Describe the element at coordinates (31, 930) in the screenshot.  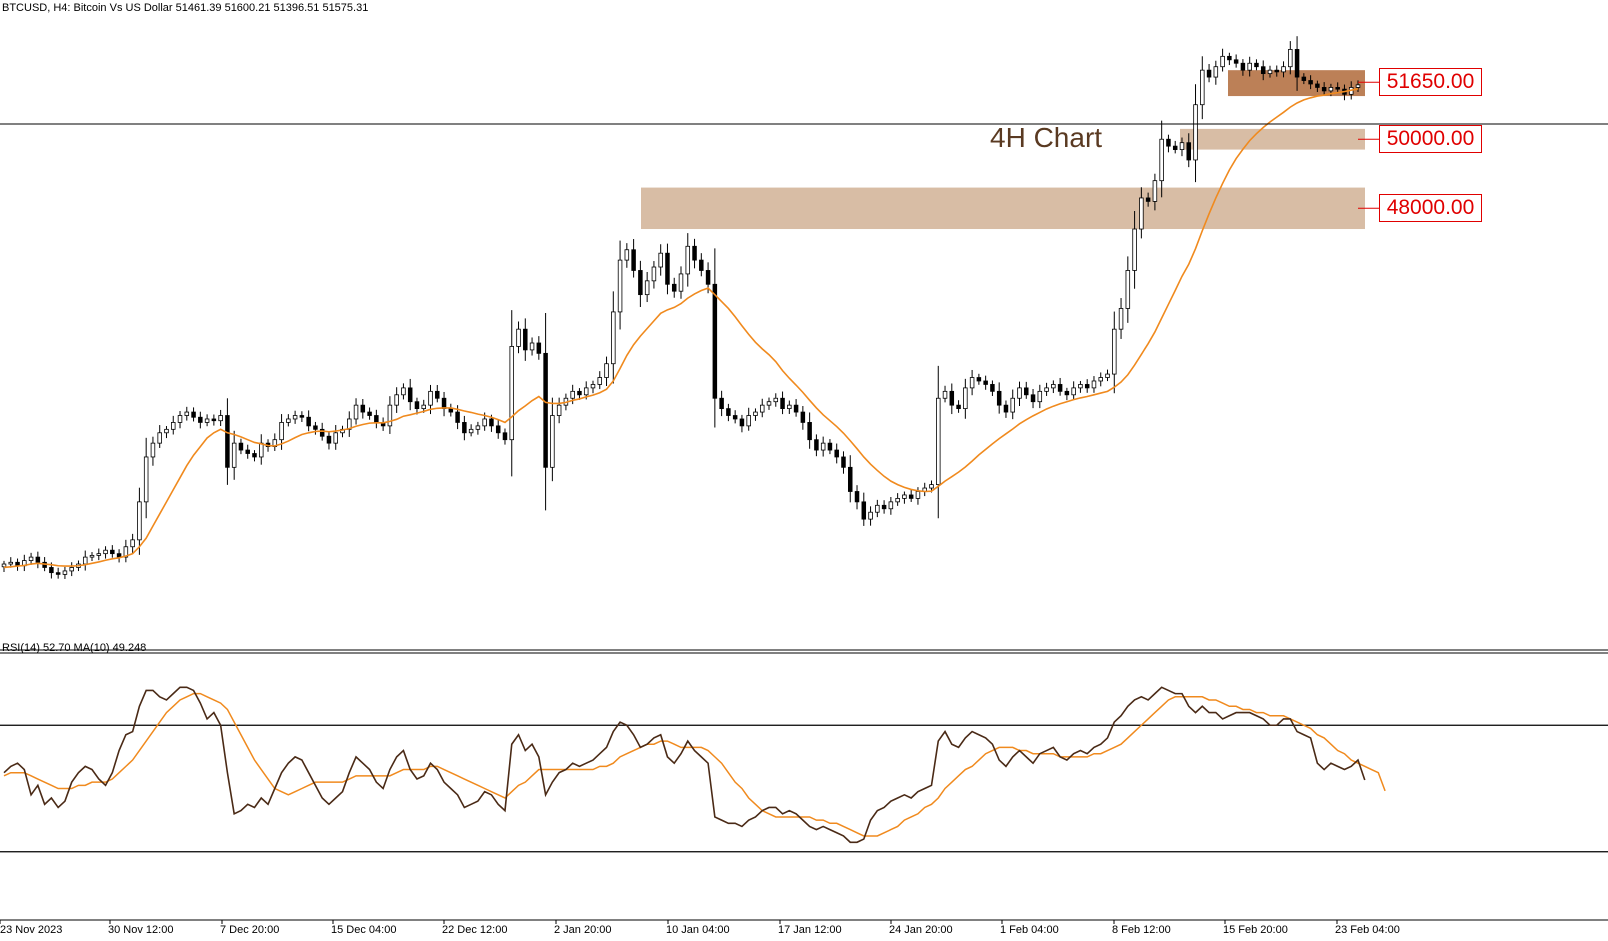
I see `x-tick-label: 23 Nov 2023` at that location.